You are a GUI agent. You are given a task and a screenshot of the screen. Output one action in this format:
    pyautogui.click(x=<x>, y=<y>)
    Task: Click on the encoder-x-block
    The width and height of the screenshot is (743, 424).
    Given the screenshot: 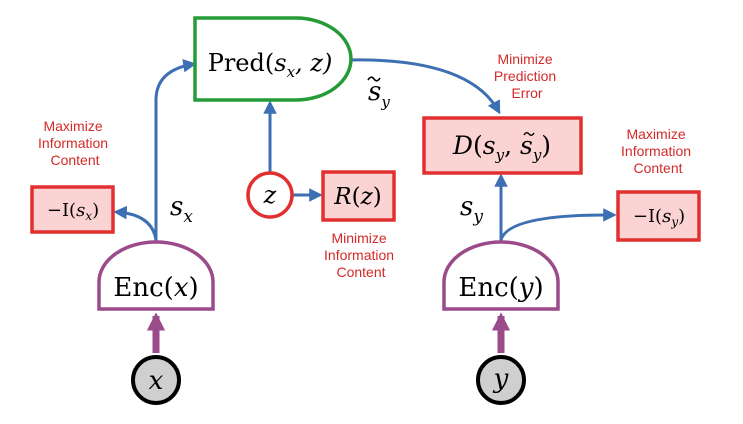 What is the action you would take?
    pyautogui.click(x=156, y=275)
    